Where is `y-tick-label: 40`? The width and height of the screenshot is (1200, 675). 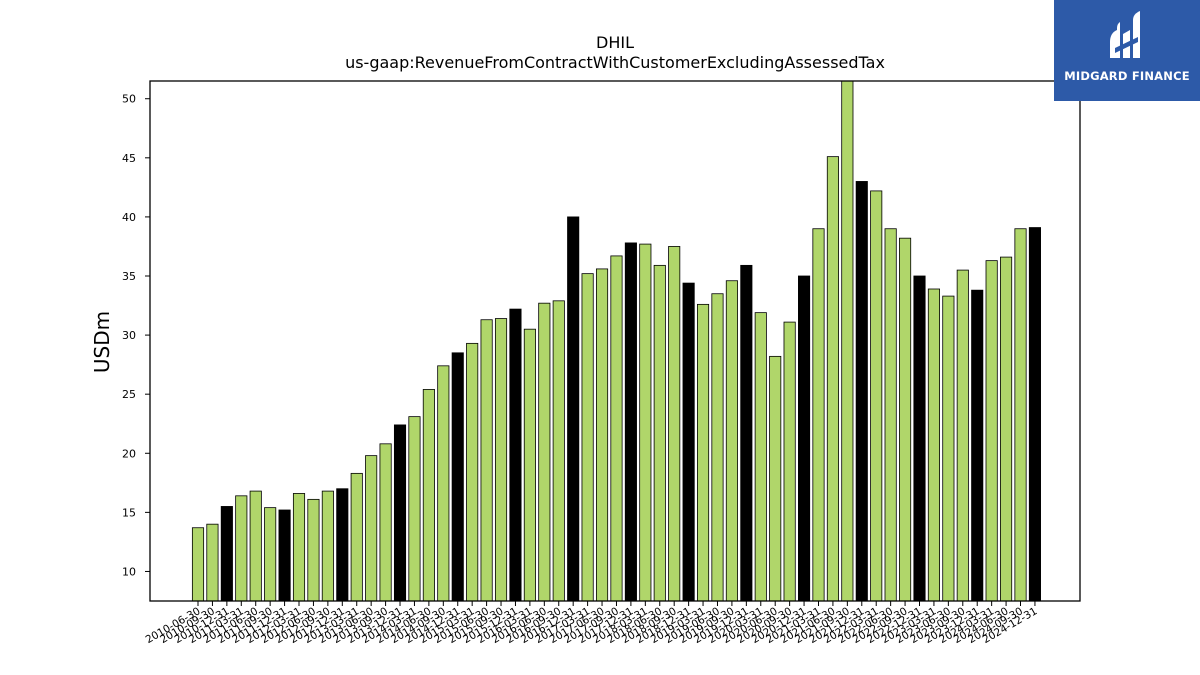 y-tick-label: 40 is located at coordinates (129, 217).